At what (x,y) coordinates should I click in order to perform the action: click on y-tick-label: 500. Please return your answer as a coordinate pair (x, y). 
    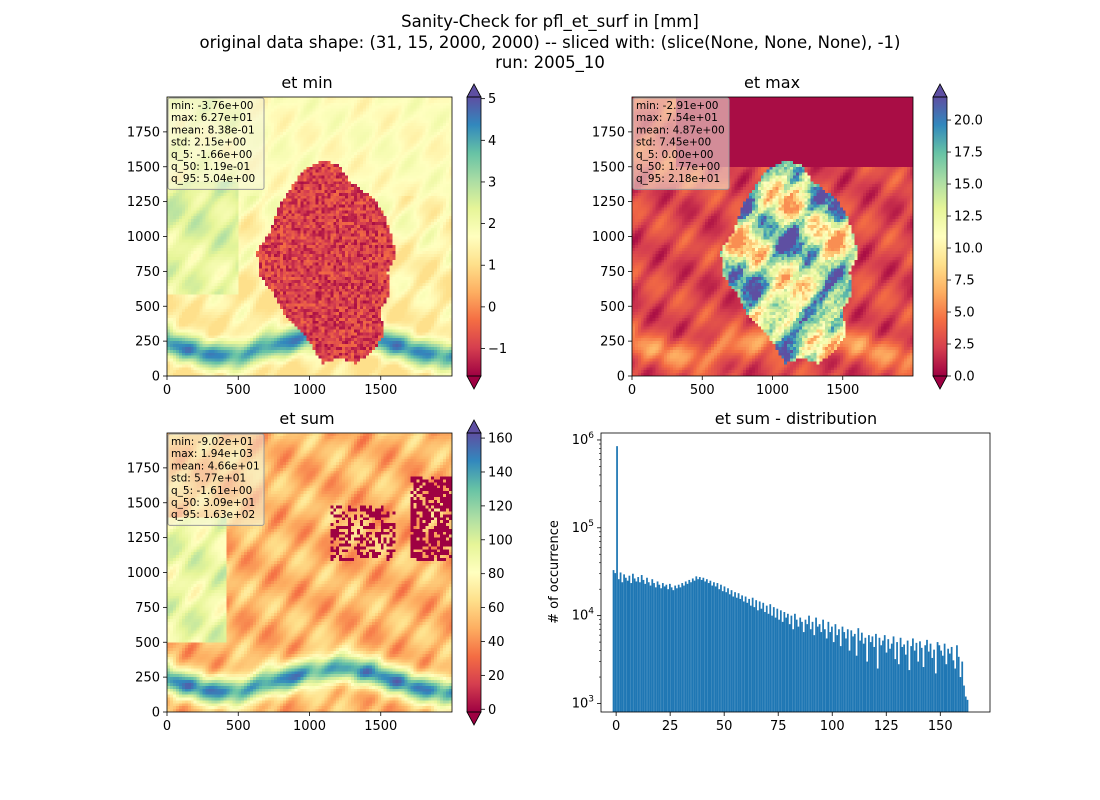
    Looking at the image, I should click on (147, 643).